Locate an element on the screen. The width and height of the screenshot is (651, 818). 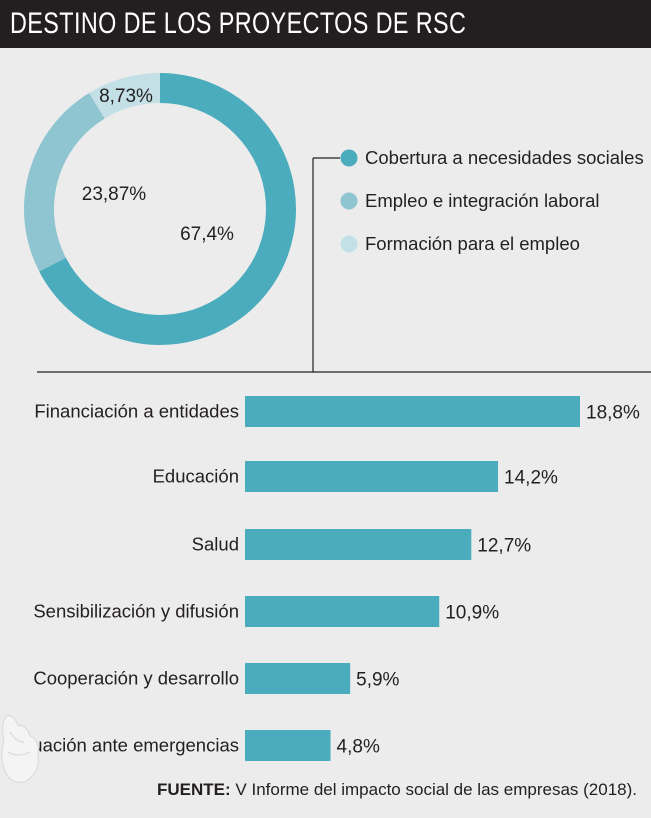
donut-value-label: 23,87% is located at coordinates (114, 194).